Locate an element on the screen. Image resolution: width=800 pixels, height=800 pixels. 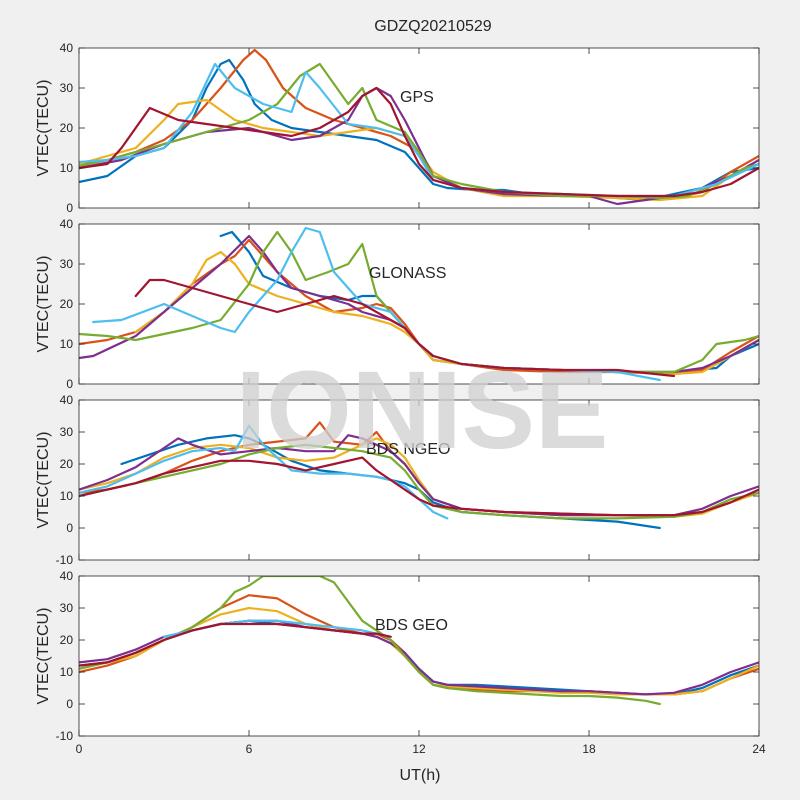
x-tick-label: 6 is located at coordinates (249, 749).